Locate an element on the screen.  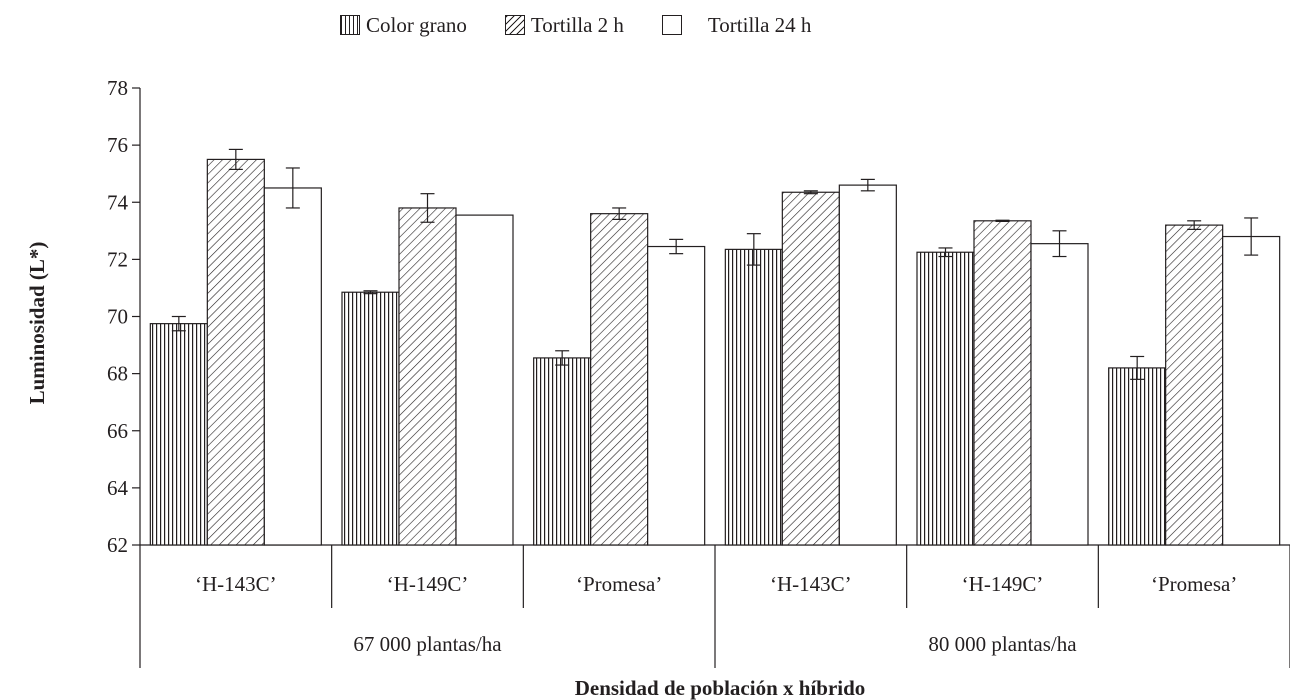
group-label: 67 000 plantas/ha is located at coordinates (427, 644).